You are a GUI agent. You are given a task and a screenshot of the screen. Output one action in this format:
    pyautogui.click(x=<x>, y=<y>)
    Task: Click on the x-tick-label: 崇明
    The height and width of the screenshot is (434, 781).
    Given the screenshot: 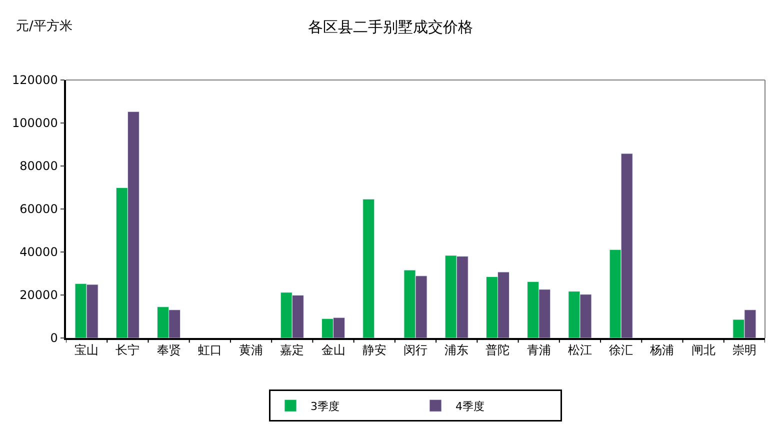 What is the action you would take?
    pyautogui.click(x=744, y=350)
    